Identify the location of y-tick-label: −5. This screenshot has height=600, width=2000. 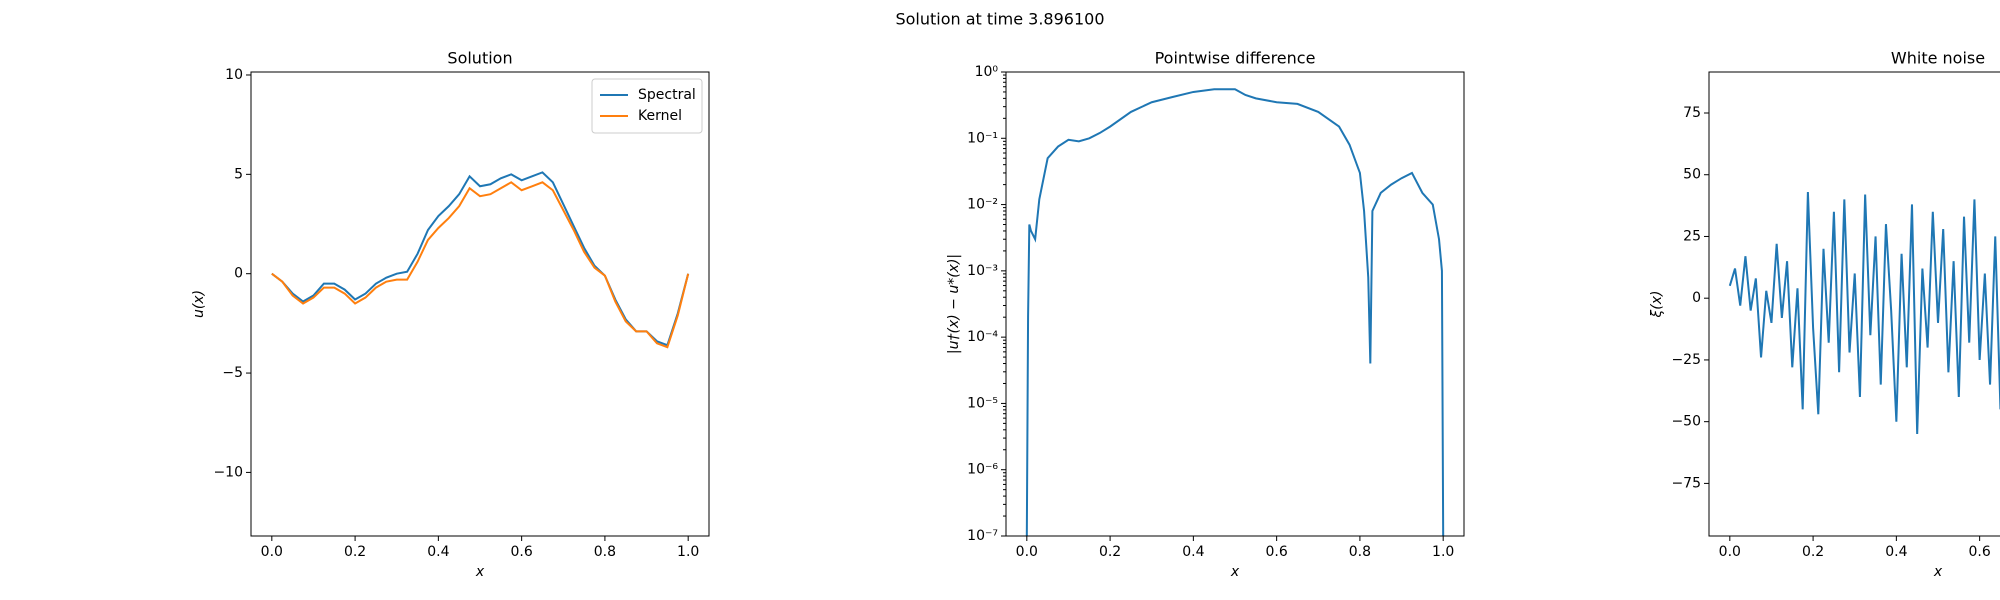
(232, 373).